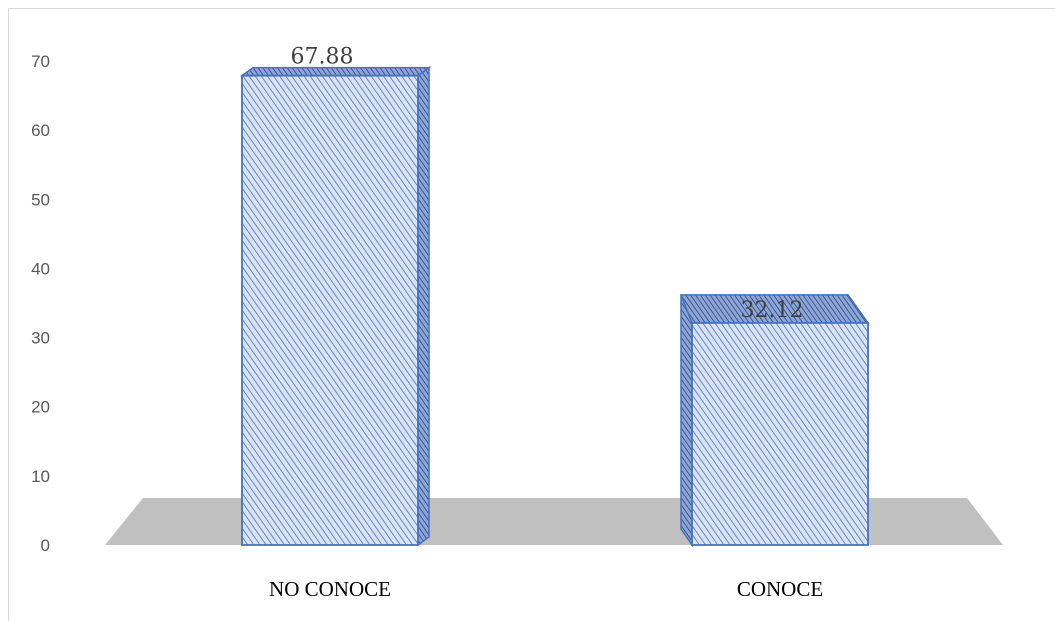  Describe the element at coordinates (40, 338) in the screenshot. I see `y-tick-label: 30` at that location.